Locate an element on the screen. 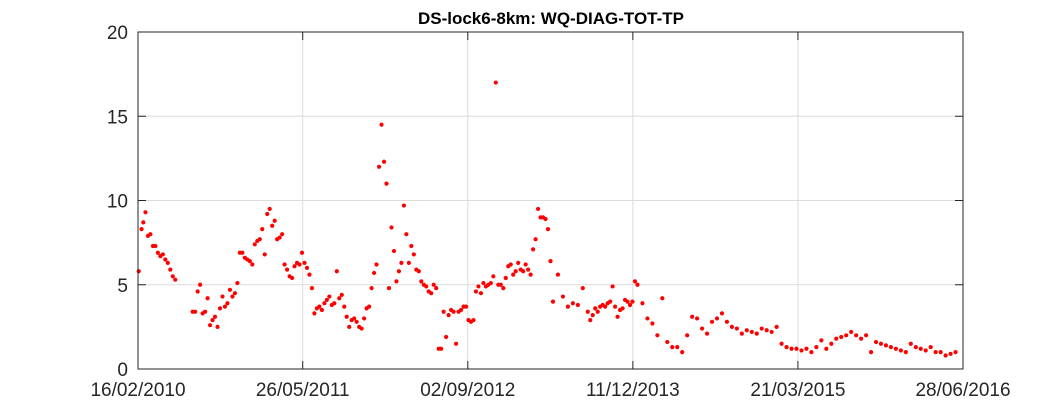  y-tick-label: 0 is located at coordinates (122, 370).